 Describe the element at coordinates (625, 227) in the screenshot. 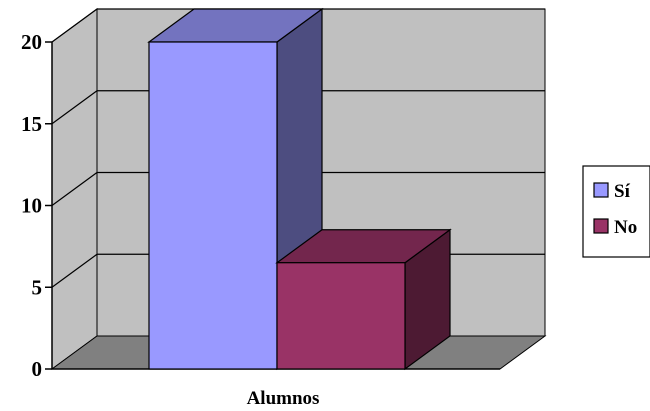

I see `legend-label: No` at that location.